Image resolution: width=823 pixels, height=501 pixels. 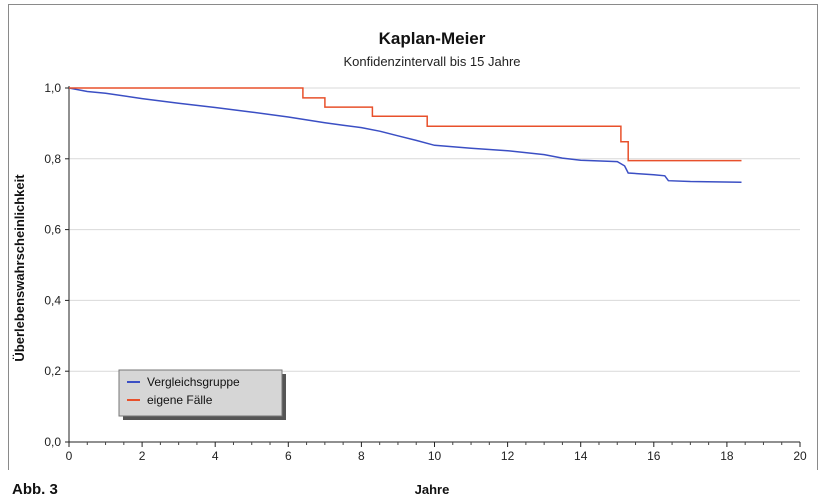 What do you see at coordinates (52, 300) in the screenshot?
I see `y-tick-label-2: 0,4` at bounding box center [52, 300].